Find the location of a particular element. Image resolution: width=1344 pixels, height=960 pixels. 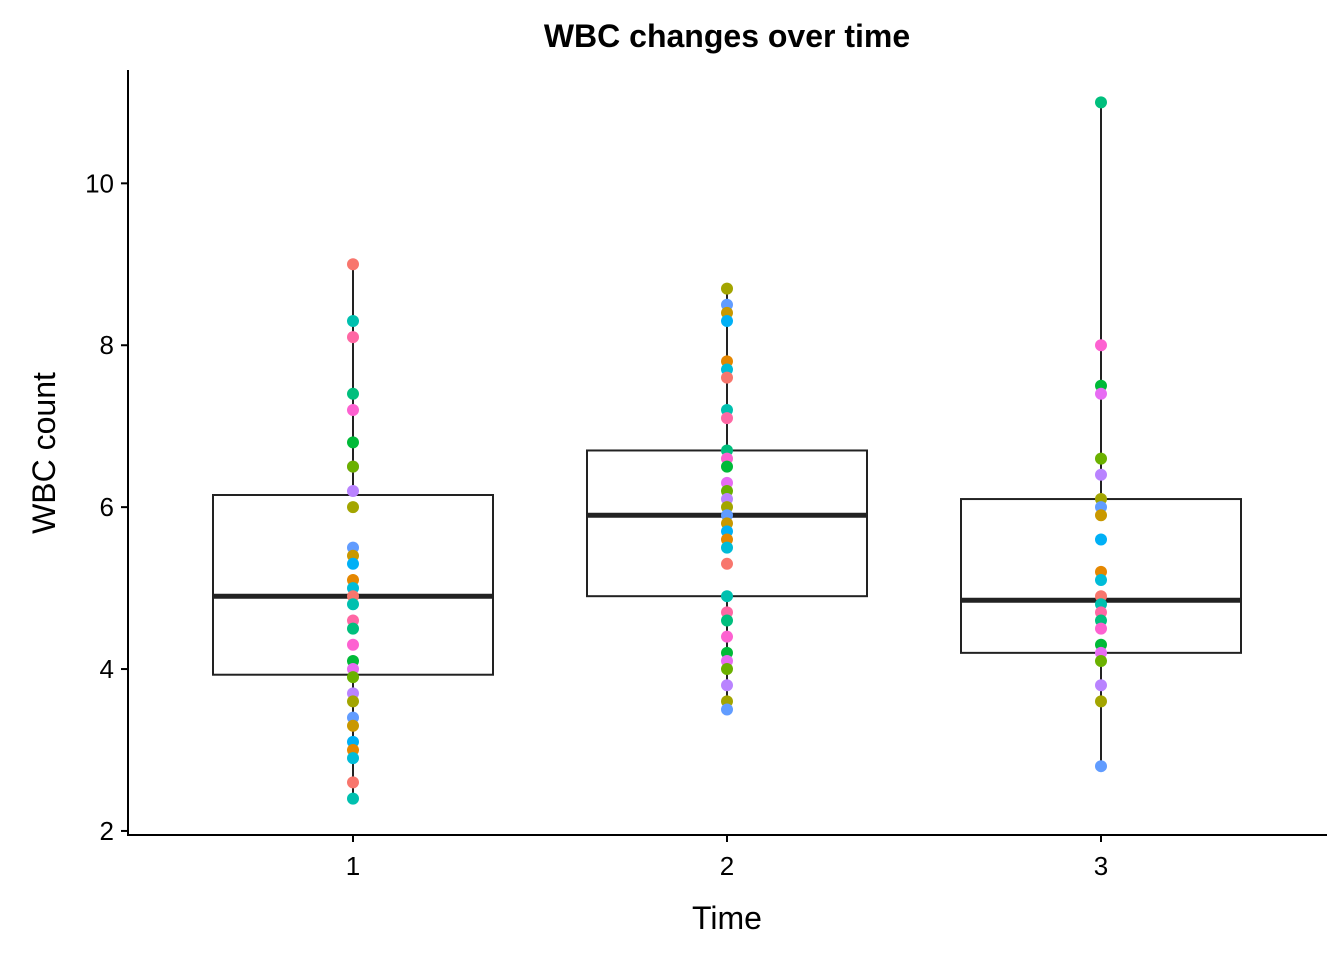

y-tick-label: 8 is located at coordinates (107, 345).